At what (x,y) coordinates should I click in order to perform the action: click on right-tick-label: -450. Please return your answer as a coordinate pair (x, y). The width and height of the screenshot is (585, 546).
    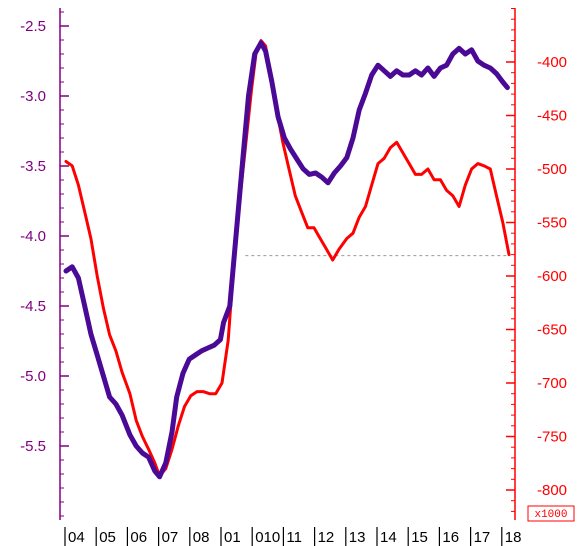
    Looking at the image, I should click on (552, 116).